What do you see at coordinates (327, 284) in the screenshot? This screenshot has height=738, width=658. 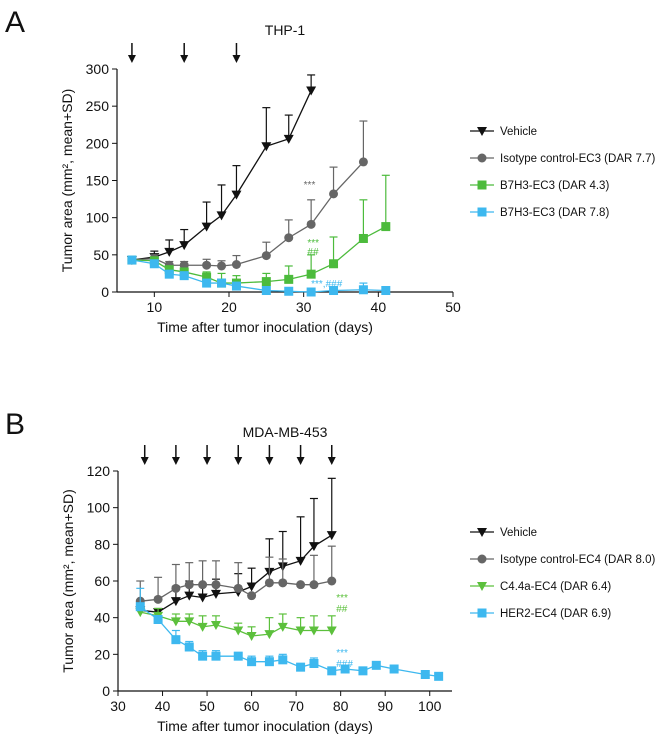 I see `significance-annotation: ***,###` at bounding box center [327, 284].